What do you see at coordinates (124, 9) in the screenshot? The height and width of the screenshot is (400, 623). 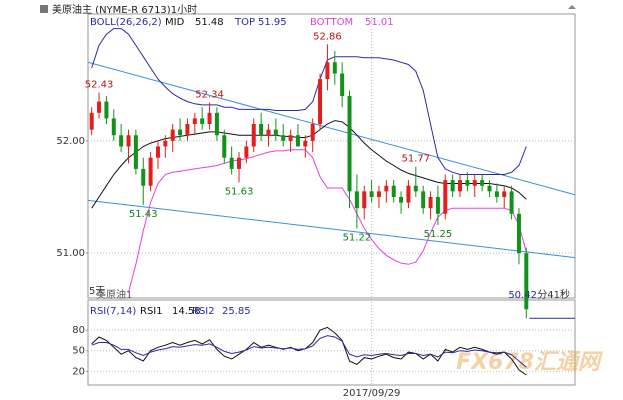 I see `chart-title: 美原油主 (NYME-R 6713)1小时` at bounding box center [124, 9].